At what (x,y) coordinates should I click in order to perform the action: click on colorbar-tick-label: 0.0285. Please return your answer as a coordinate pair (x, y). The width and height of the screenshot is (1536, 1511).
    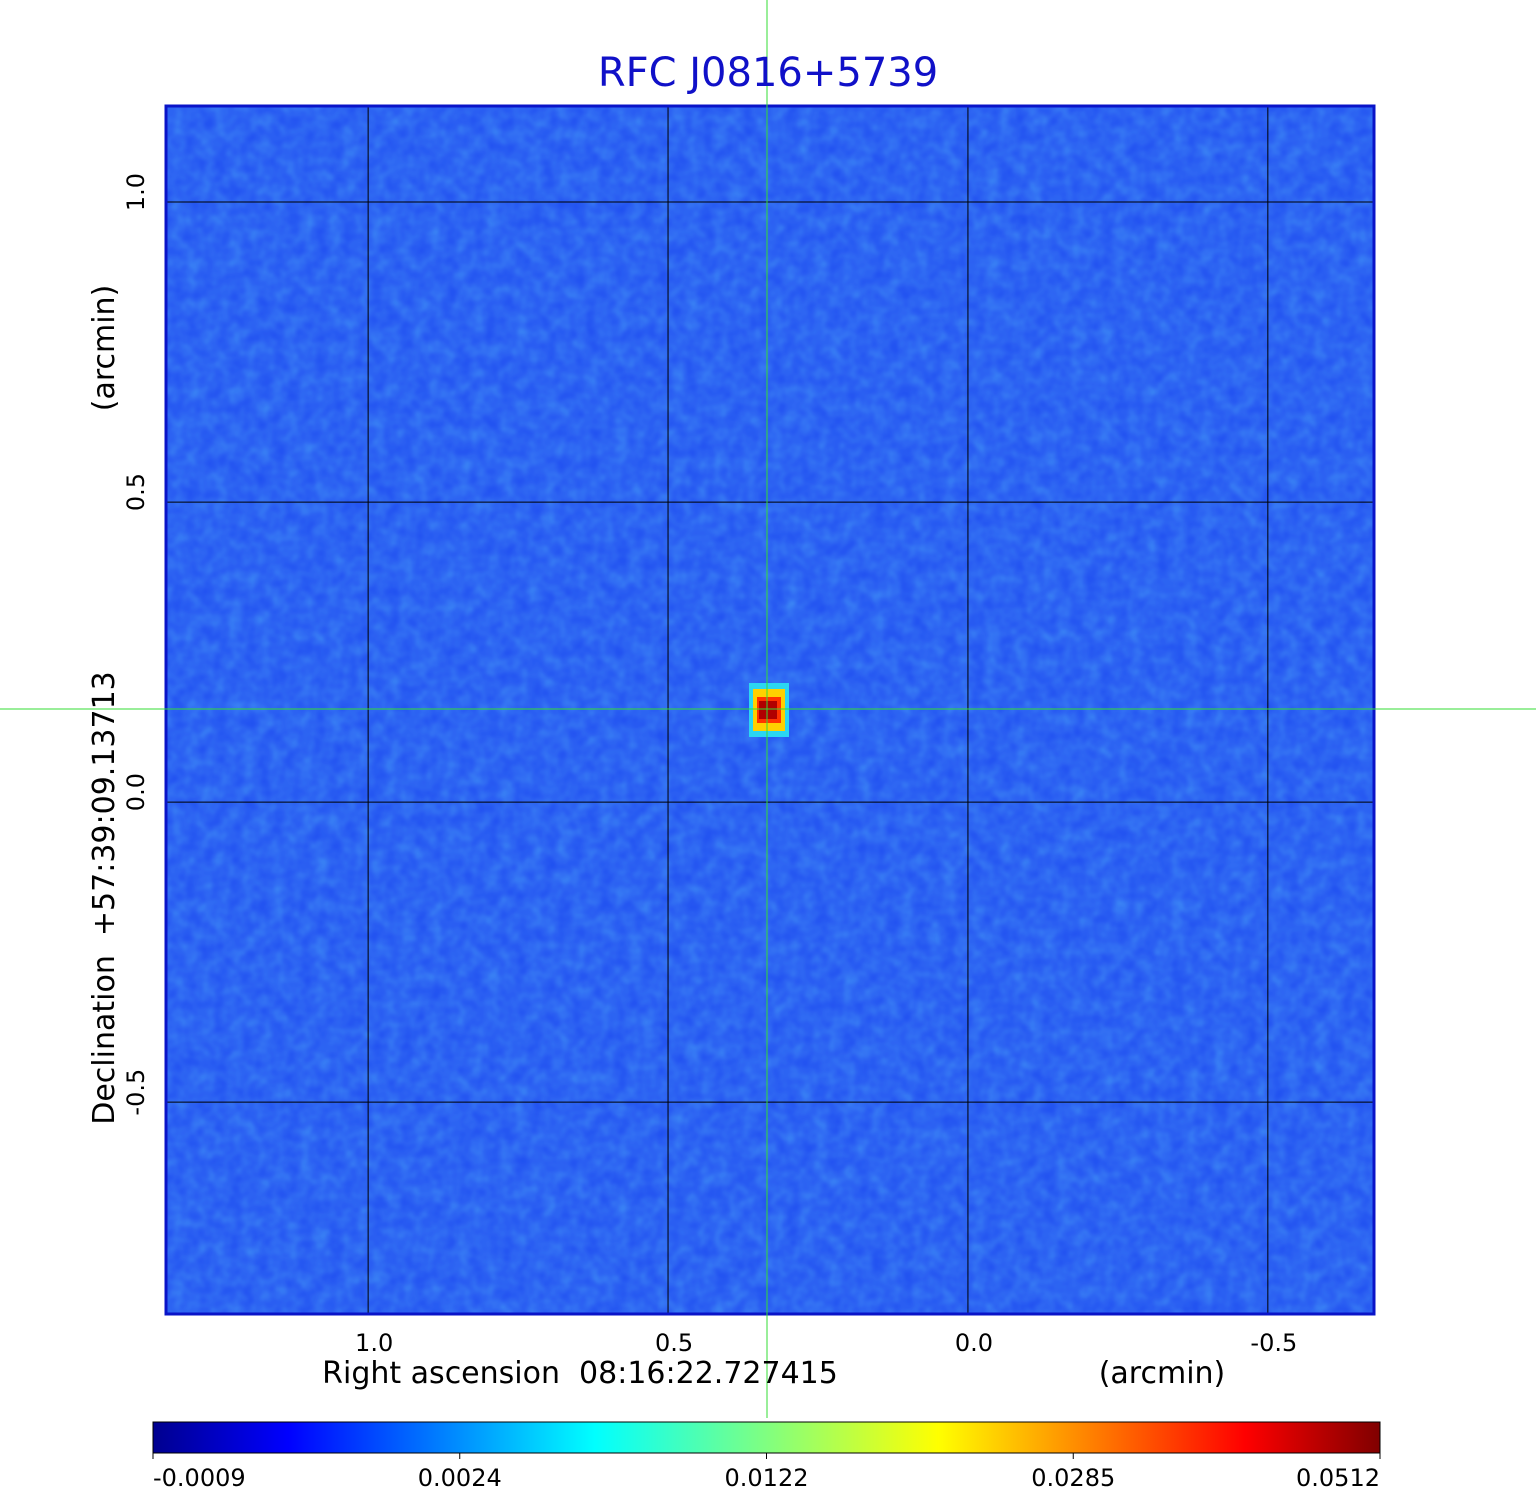
    Looking at the image, I should click on (1073, 1478).